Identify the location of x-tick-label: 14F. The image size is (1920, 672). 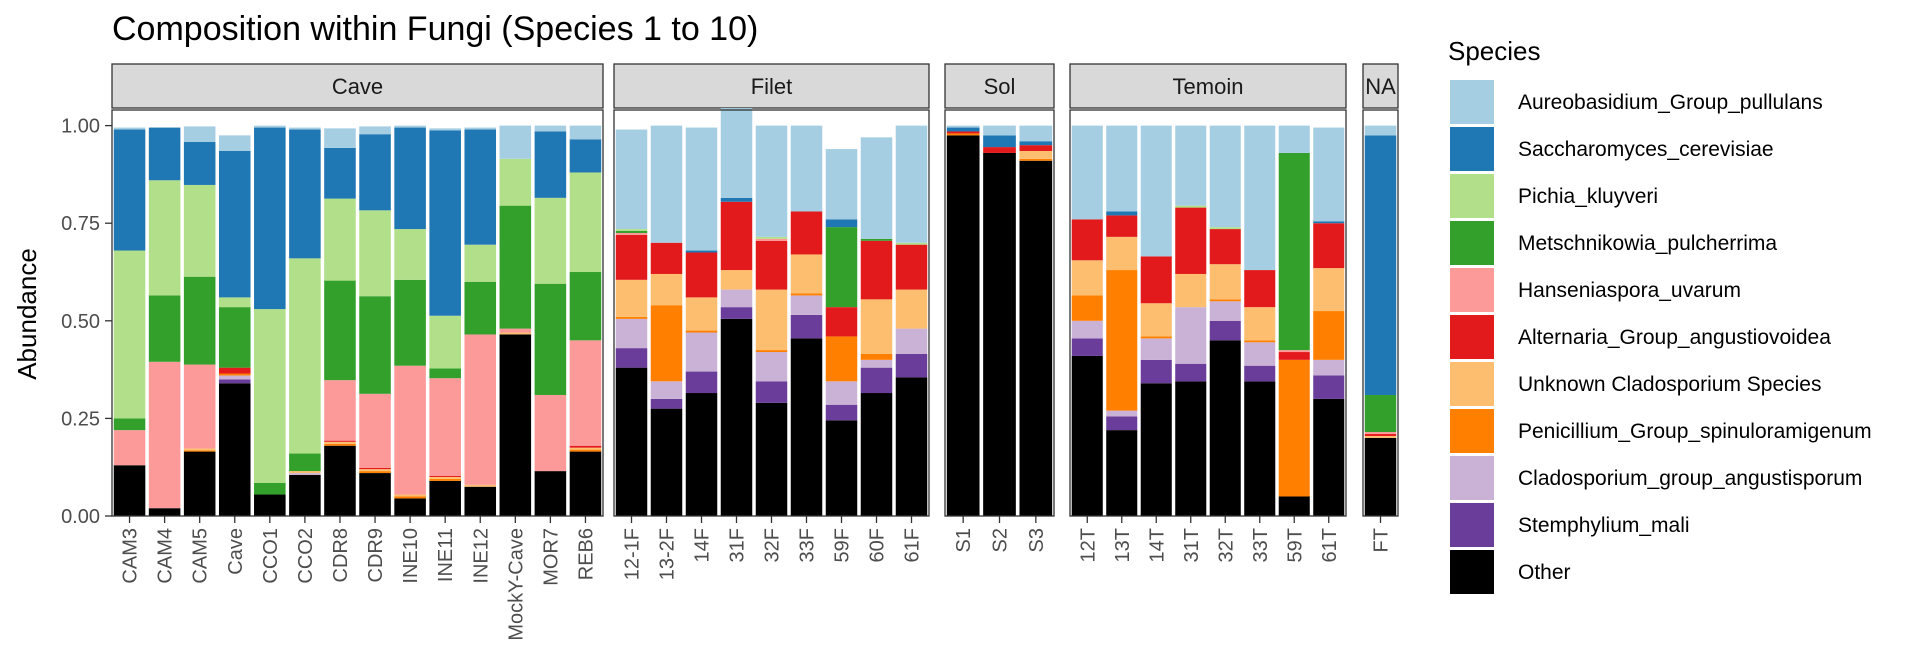
(703, 545).